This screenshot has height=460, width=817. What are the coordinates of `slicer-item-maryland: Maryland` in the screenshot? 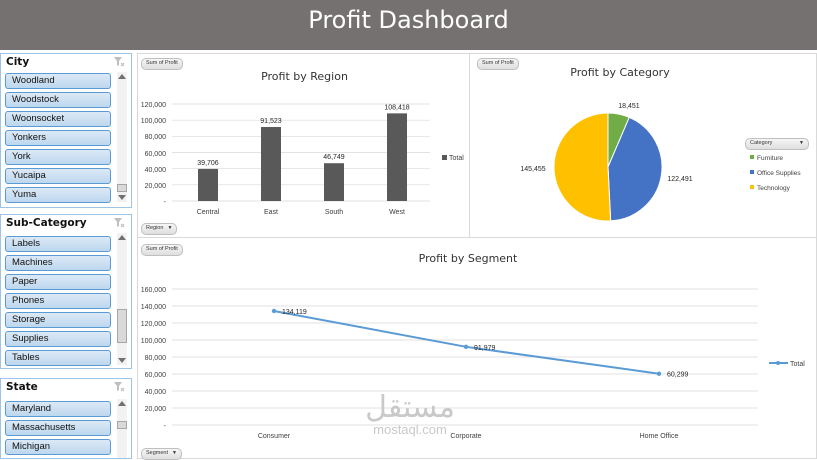 It's located at (58, 409).